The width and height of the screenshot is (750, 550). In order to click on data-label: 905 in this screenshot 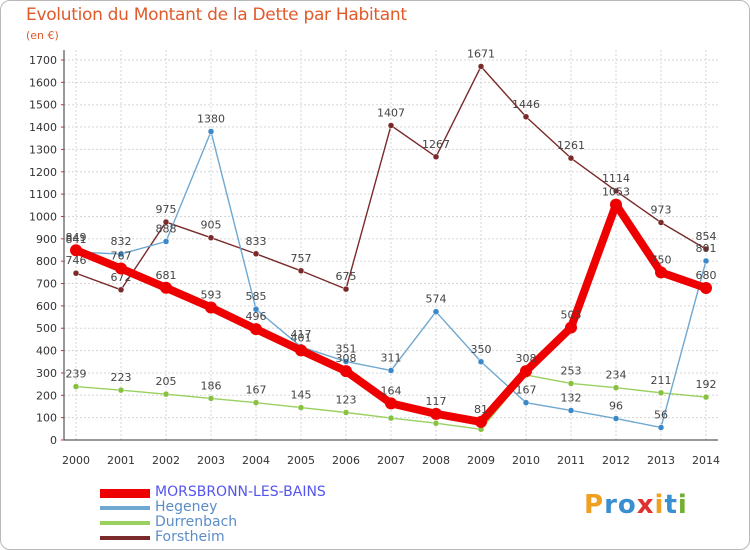, I will do `click(211, 225)`.